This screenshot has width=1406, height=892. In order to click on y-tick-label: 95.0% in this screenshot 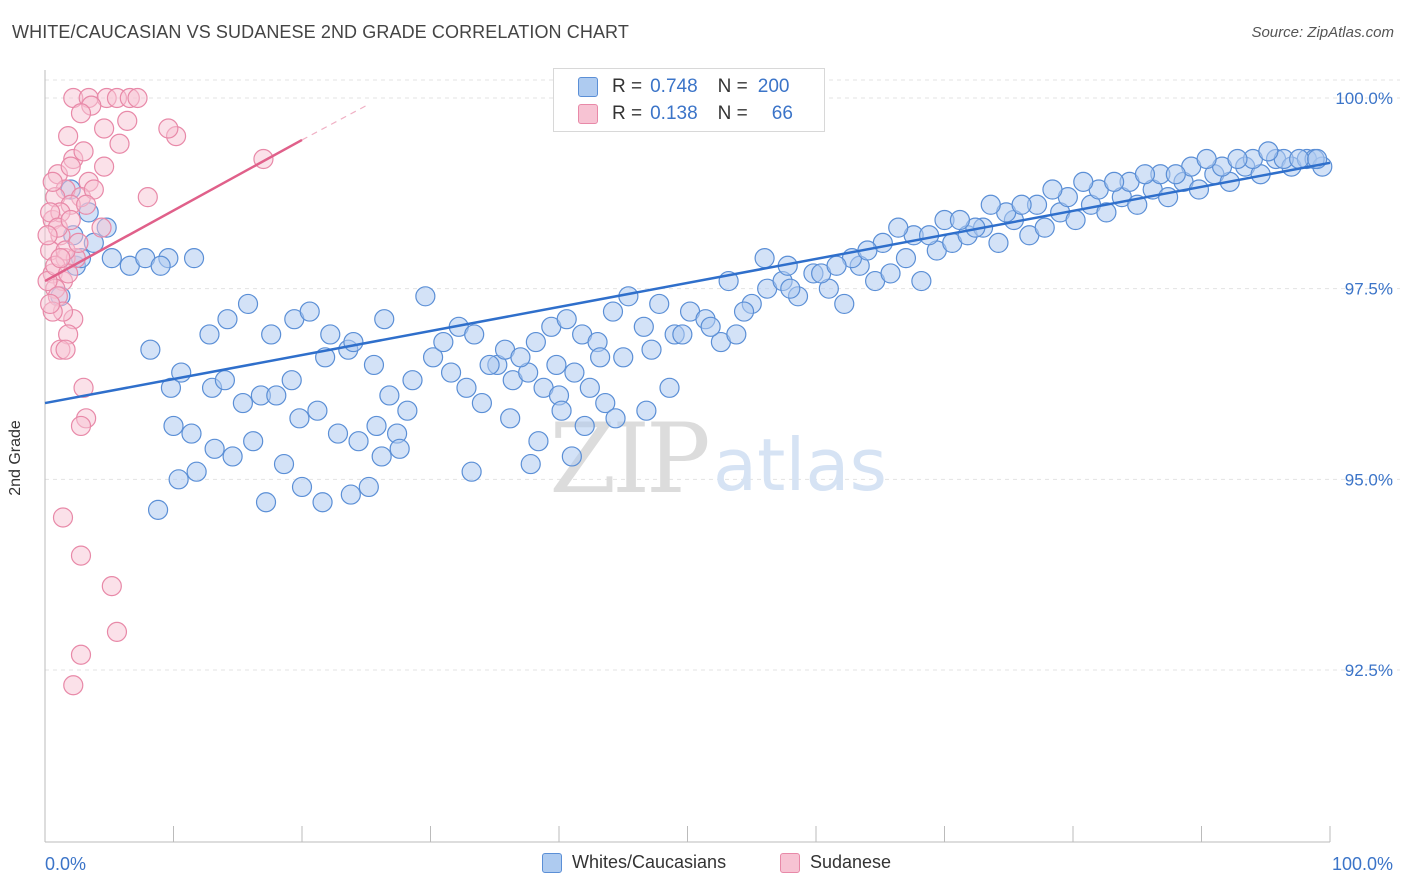, I will do `click(1369, 479)`.